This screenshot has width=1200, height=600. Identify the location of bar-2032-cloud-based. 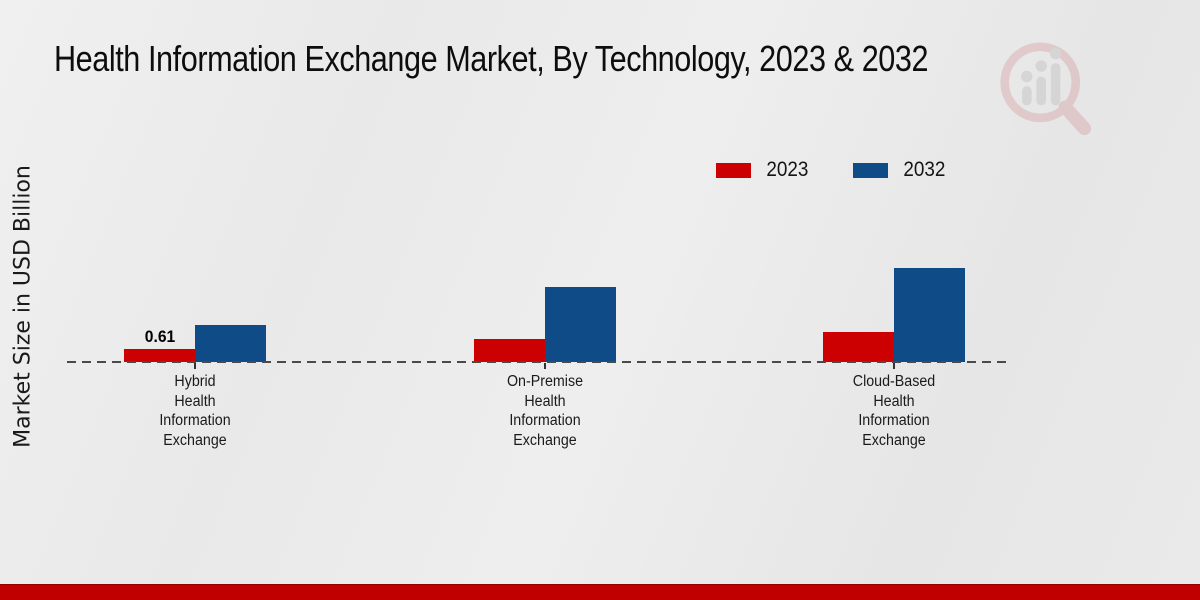
(929, 315).